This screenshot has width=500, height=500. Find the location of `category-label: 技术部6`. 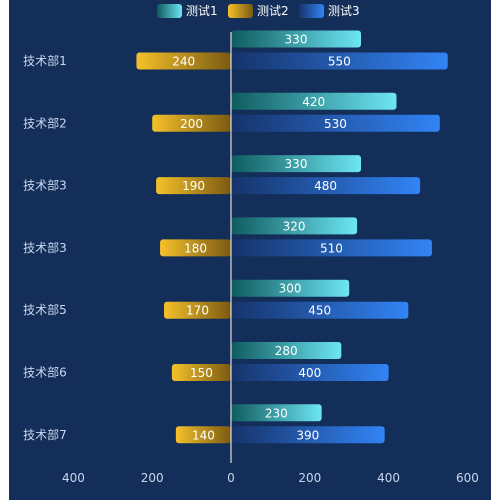

category-label: 技术部6 is located at coordinates (45, 372).